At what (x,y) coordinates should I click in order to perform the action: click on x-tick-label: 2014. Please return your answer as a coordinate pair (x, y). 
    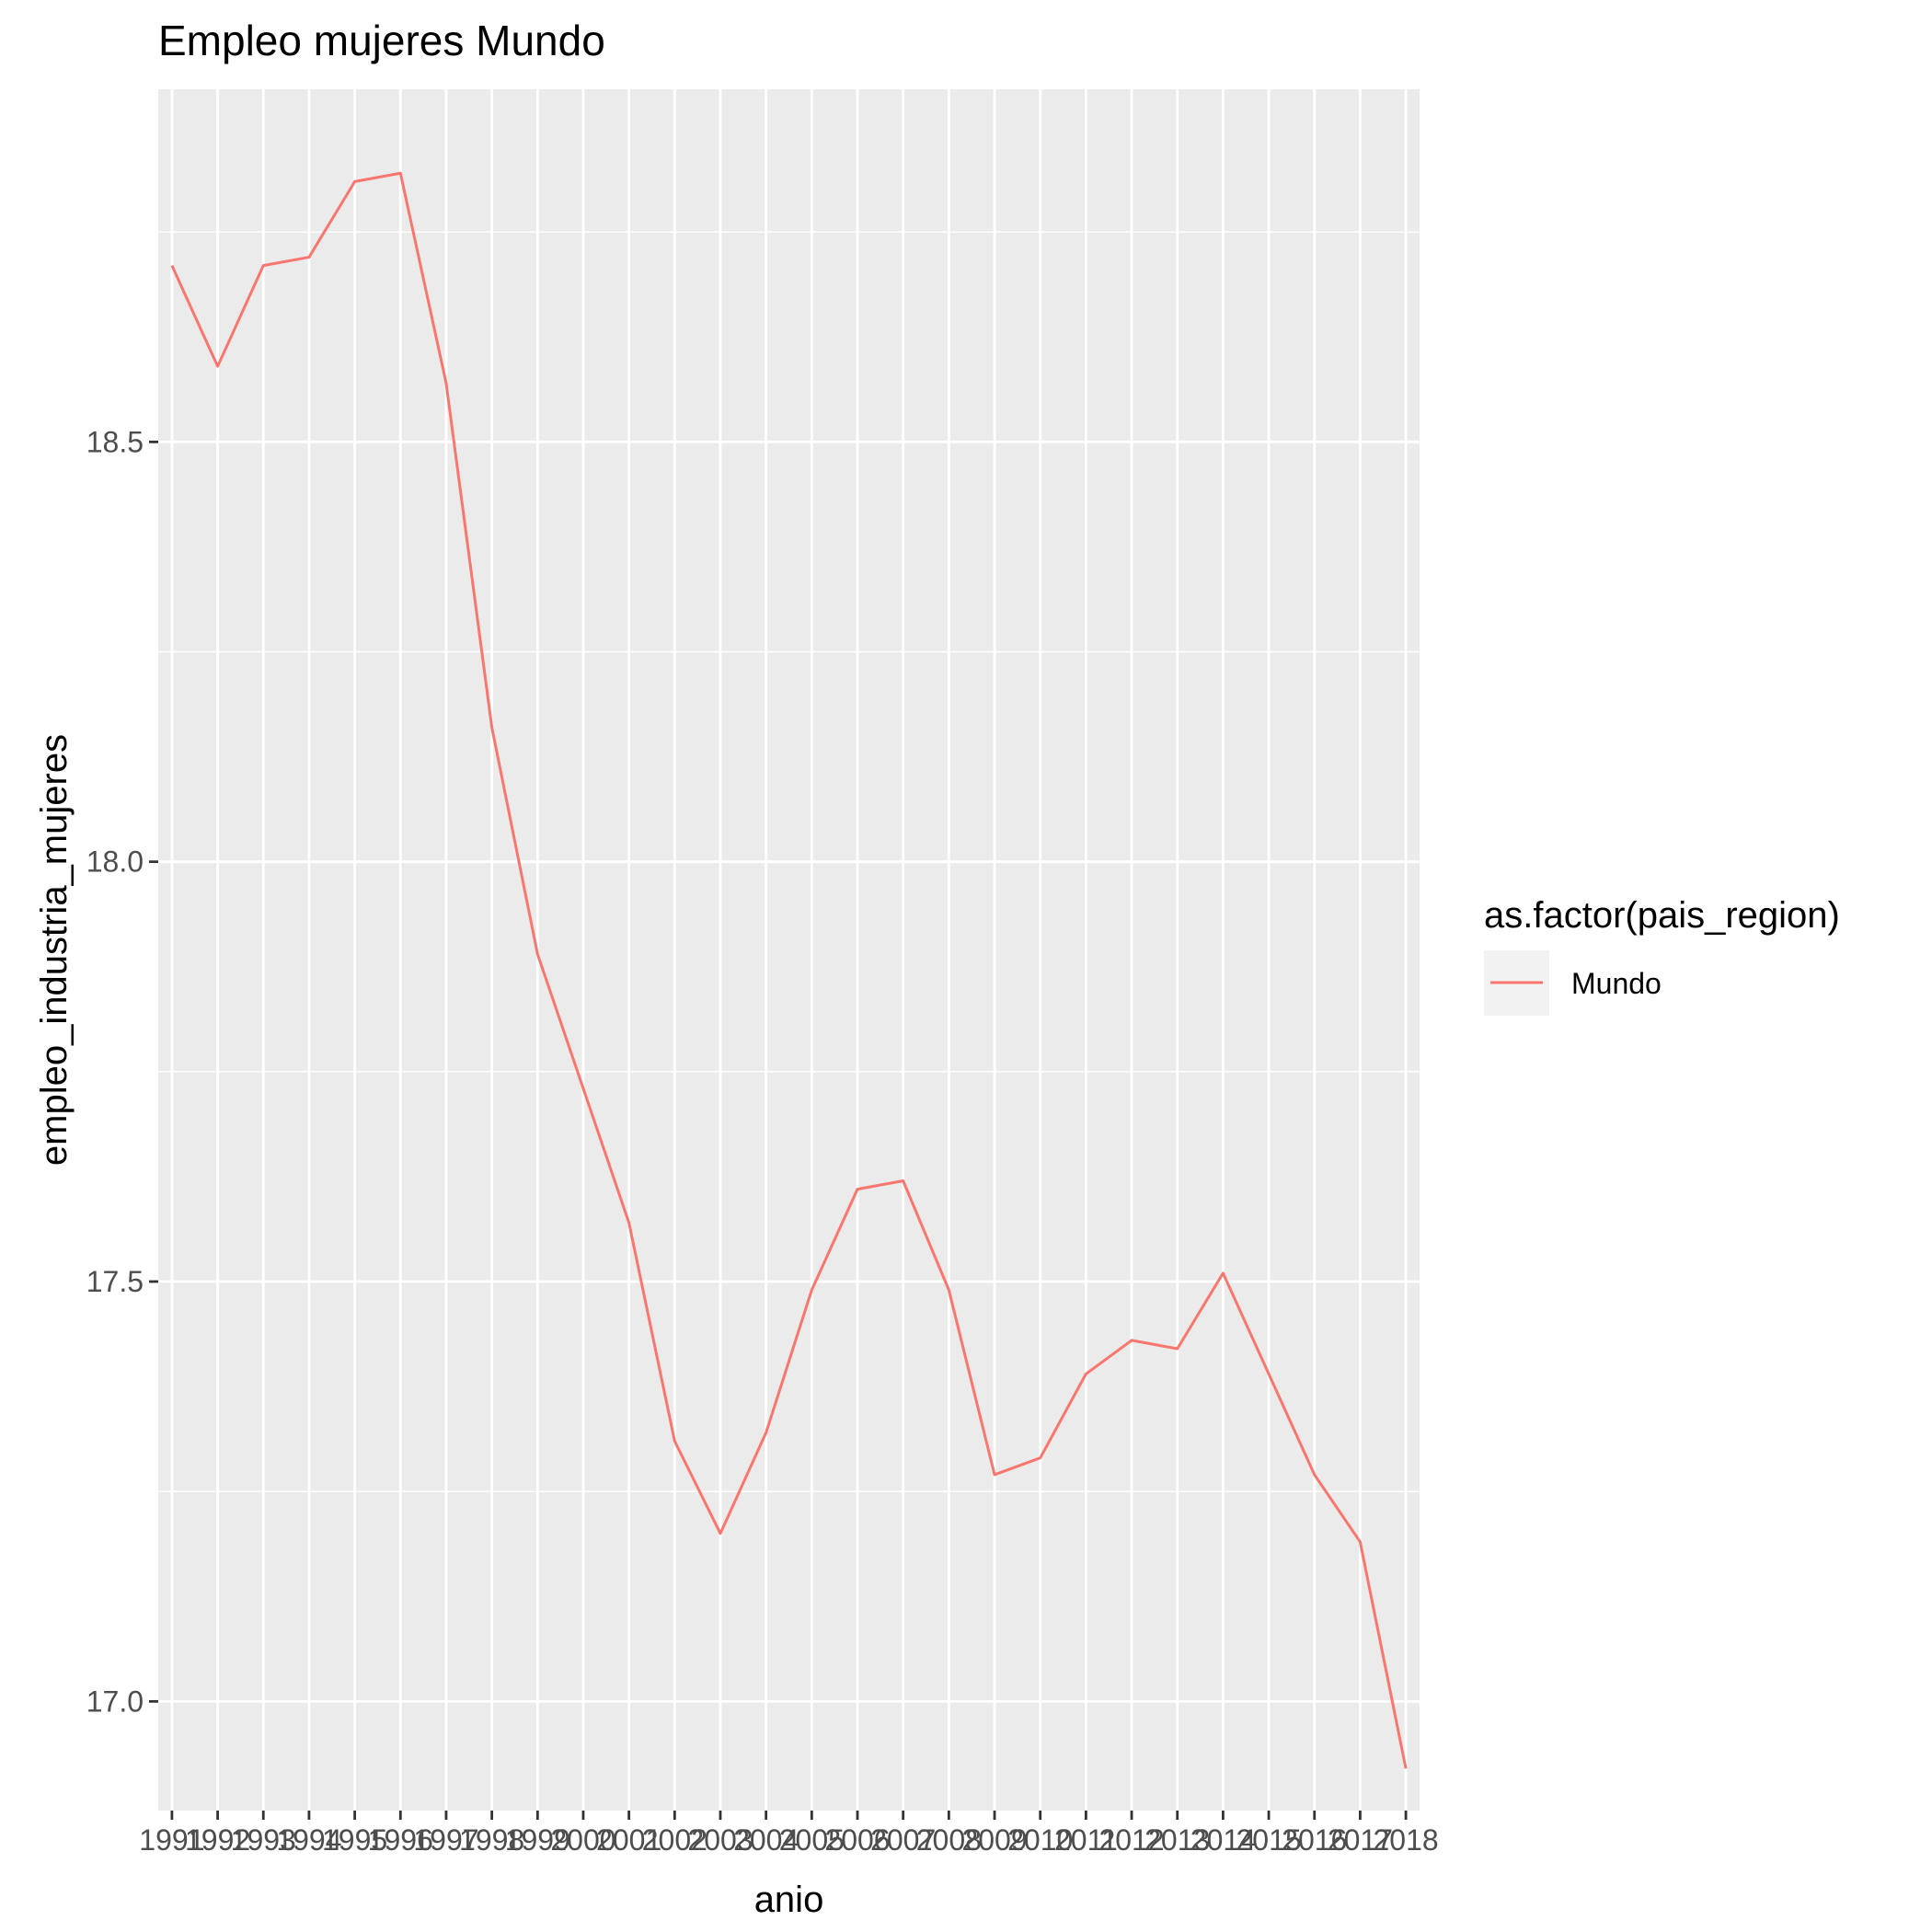
    Looking at the image, I should click on (1223, 1840).